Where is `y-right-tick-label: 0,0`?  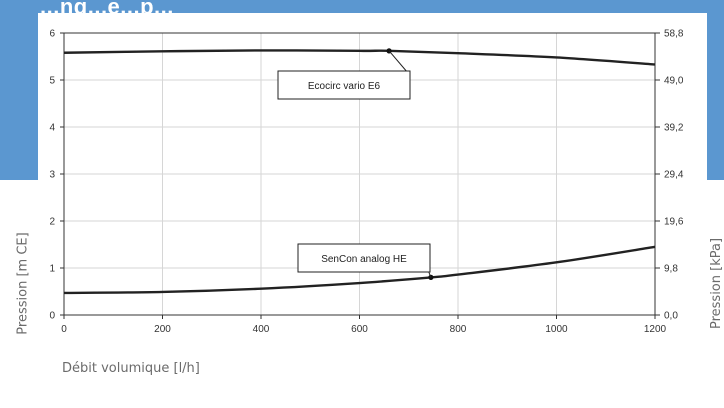 y-right-tick-label: 0,0 is located at coordinates (671, 316).